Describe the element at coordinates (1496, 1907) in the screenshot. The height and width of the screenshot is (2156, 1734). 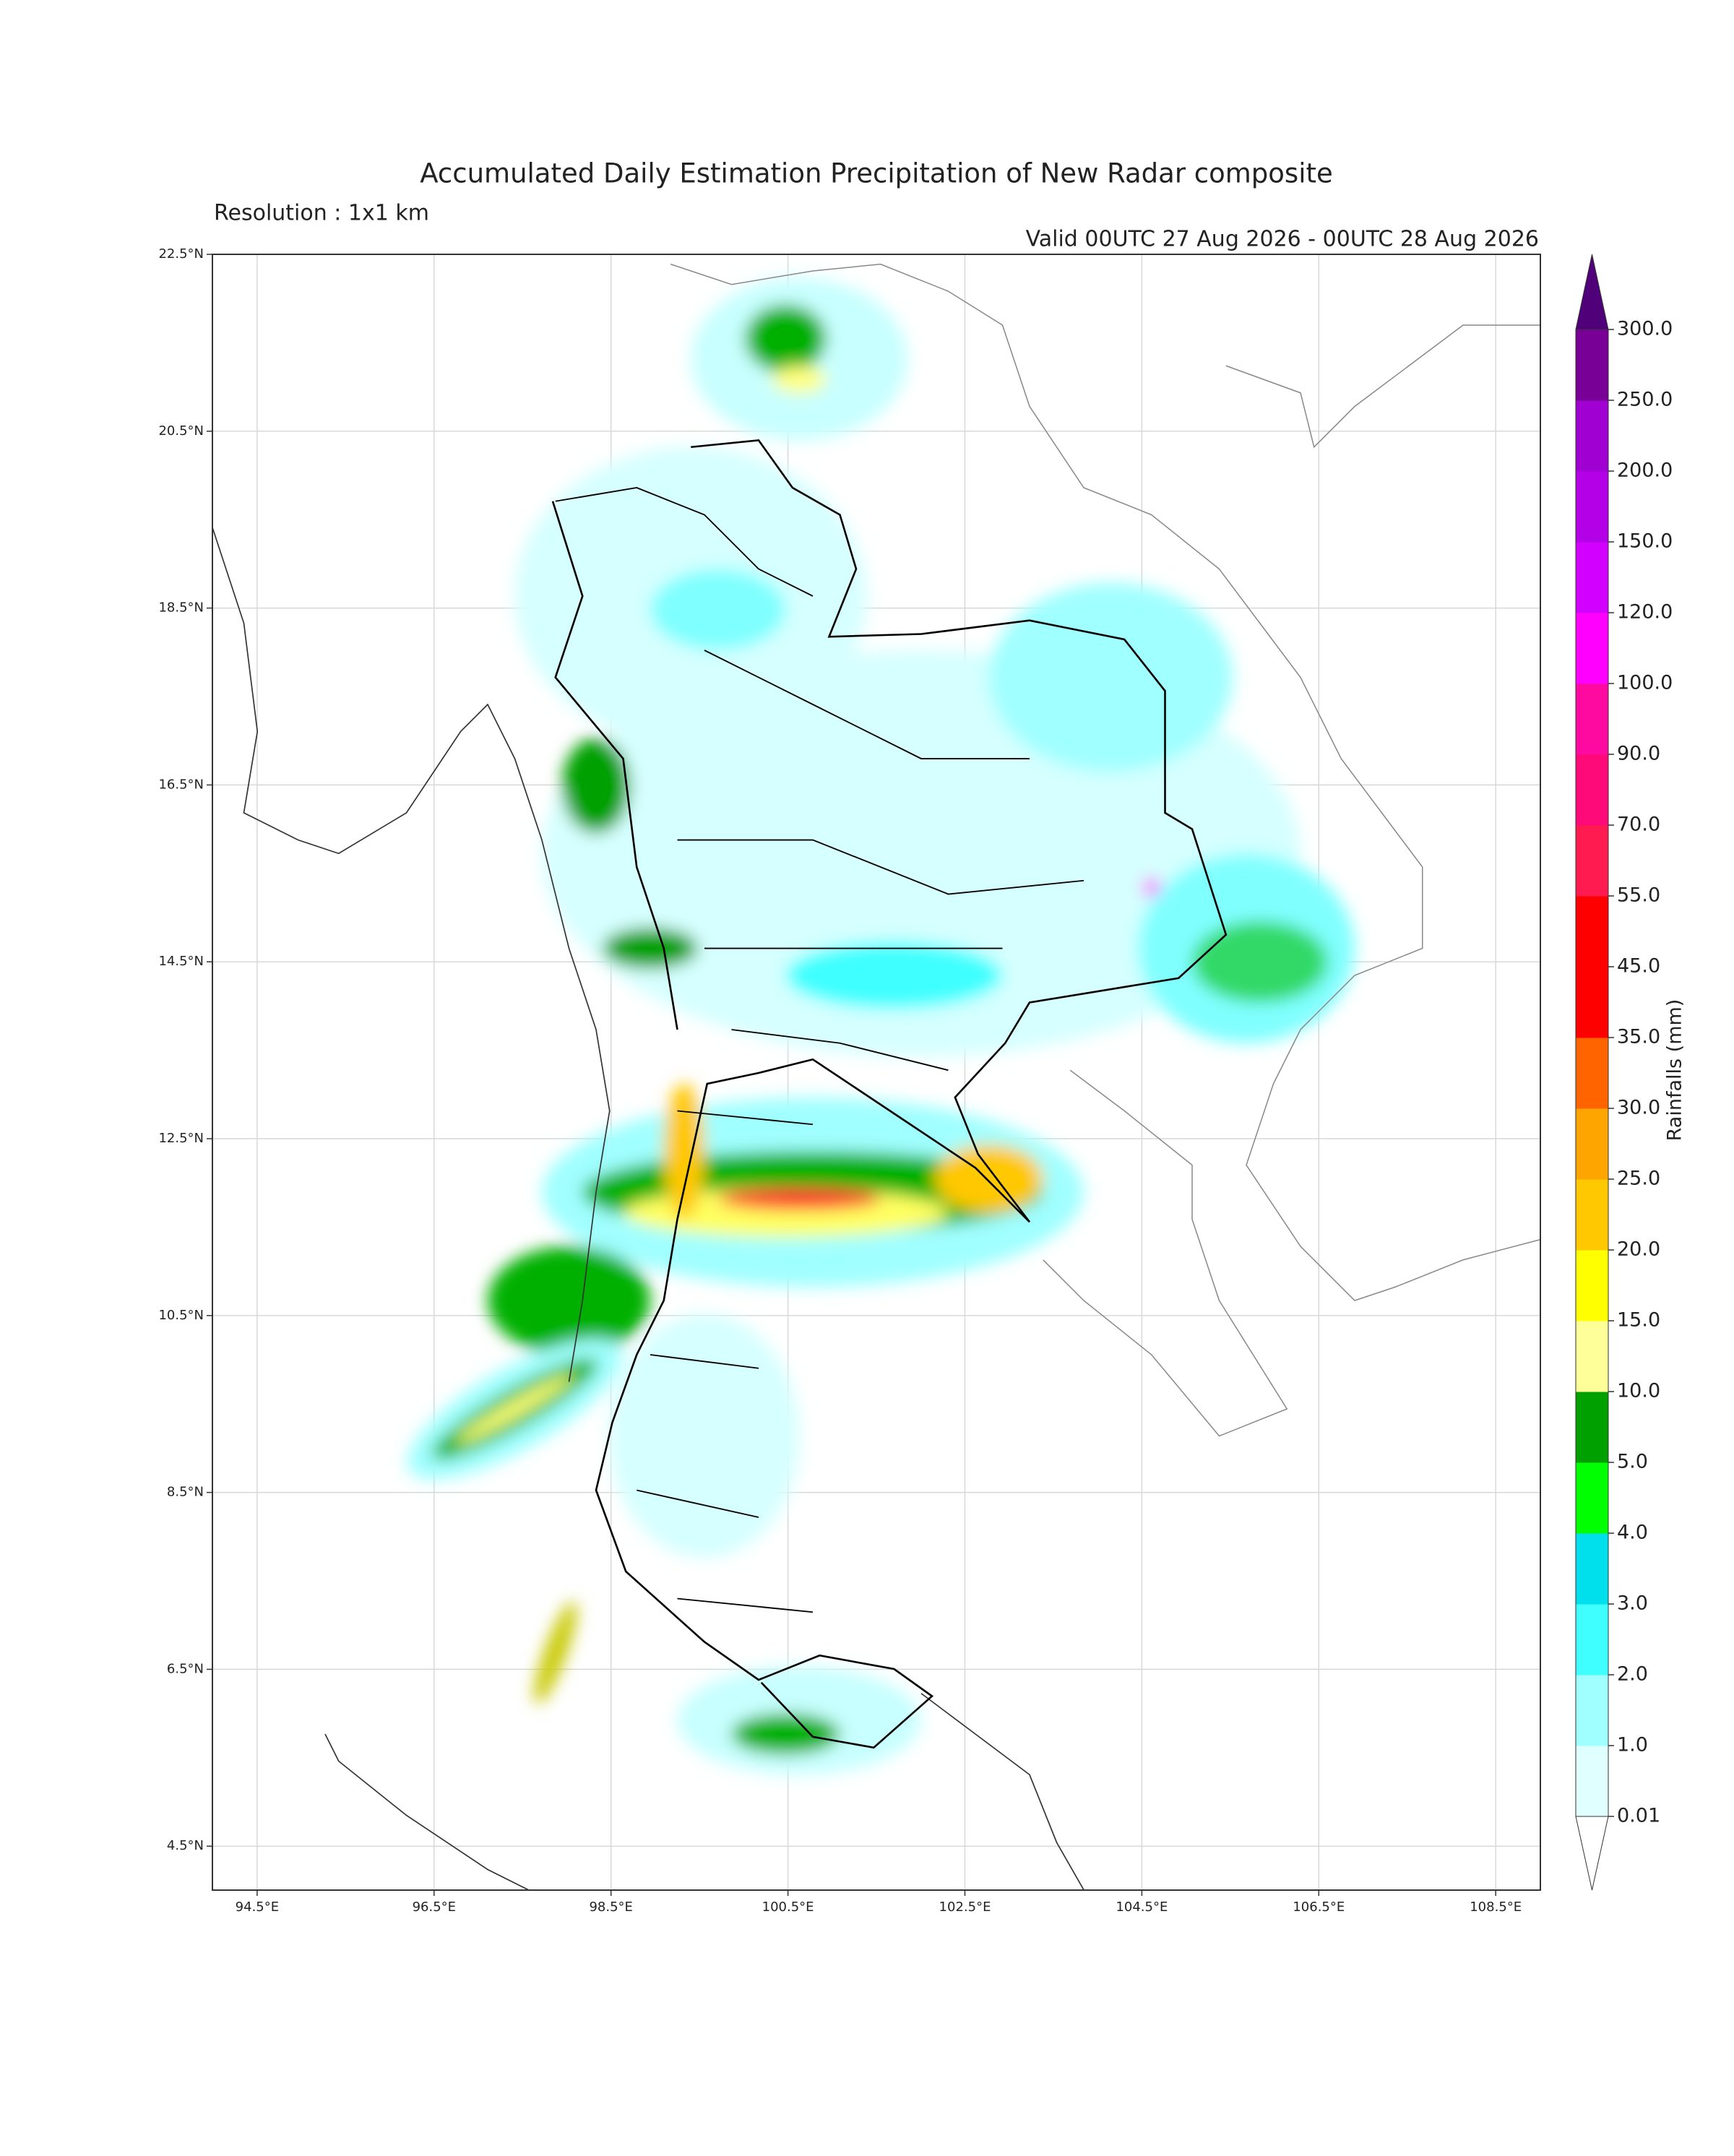
I see `lon-label: 108.5°E` at that location.